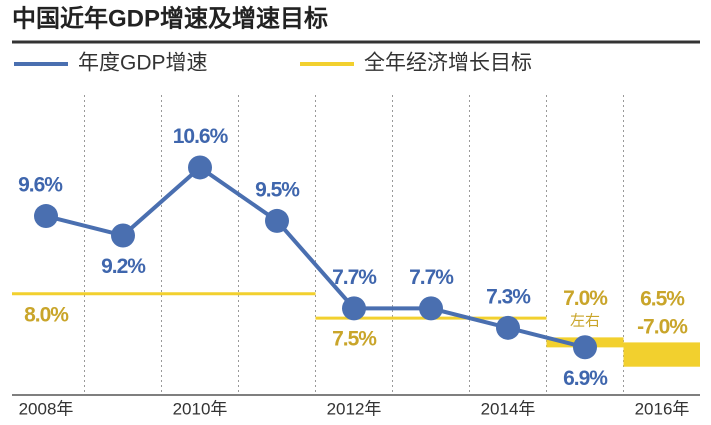 The width and height of the screenshot is (711, 425). What do you see at coordinates (508, 408) in the screenshot?
I see `x-tick-label: 2014年` at bounding box center [508, 408].